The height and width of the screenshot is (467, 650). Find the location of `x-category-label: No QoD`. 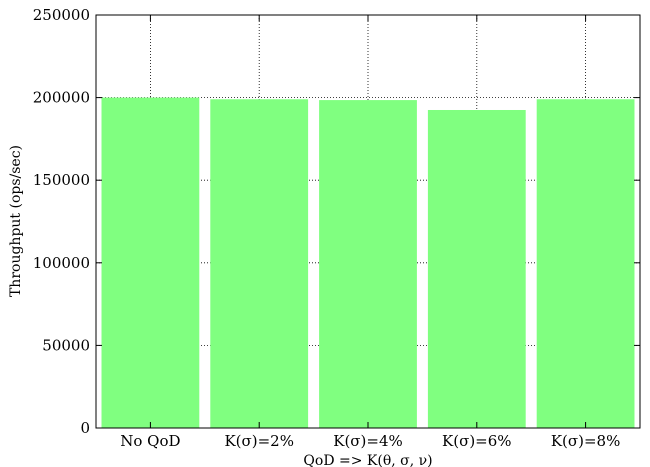

x-category-label: No QoD is located at coordinates (150, 441).